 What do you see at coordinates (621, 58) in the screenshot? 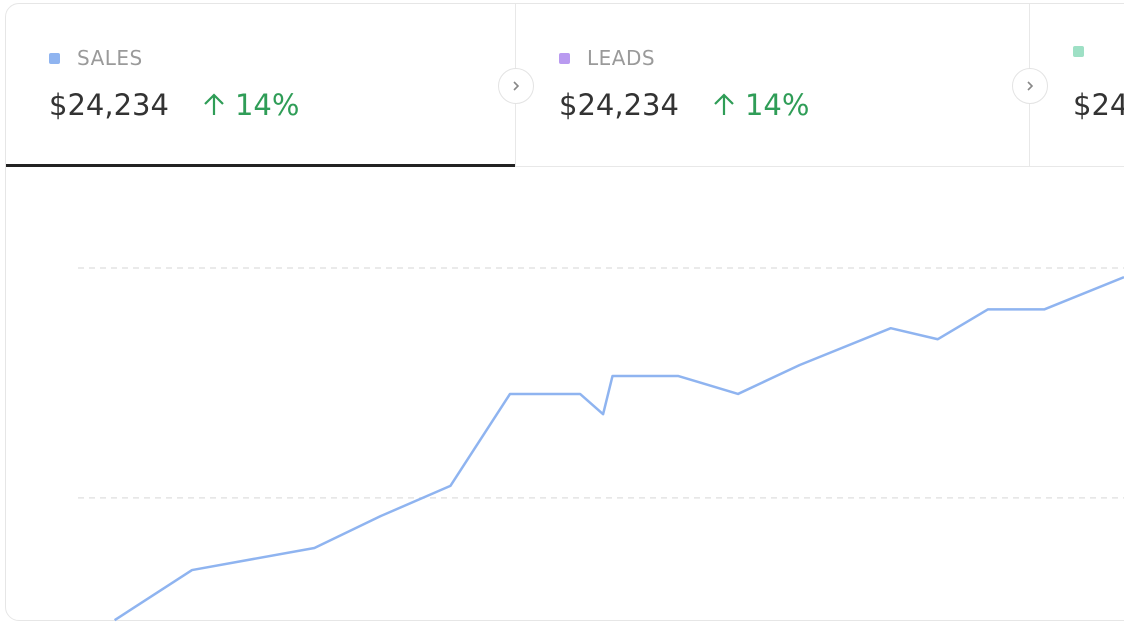
I see `tab-label: LEADS` at bounding box center [621, 58].